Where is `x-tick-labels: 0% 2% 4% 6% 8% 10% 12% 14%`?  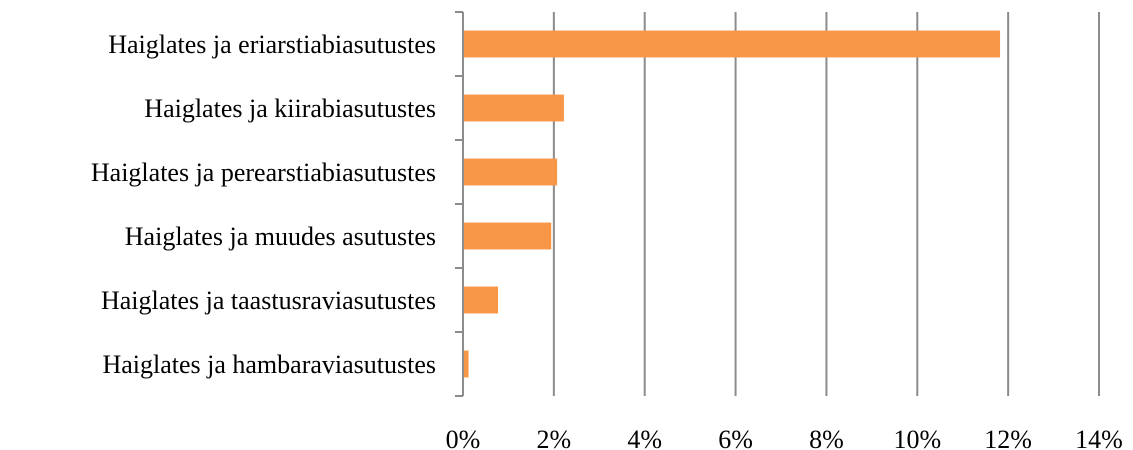
x-tick-labels: 0% 2% 4% 6% 8% 10% 12% 14% is located at coordinates (784, 437).